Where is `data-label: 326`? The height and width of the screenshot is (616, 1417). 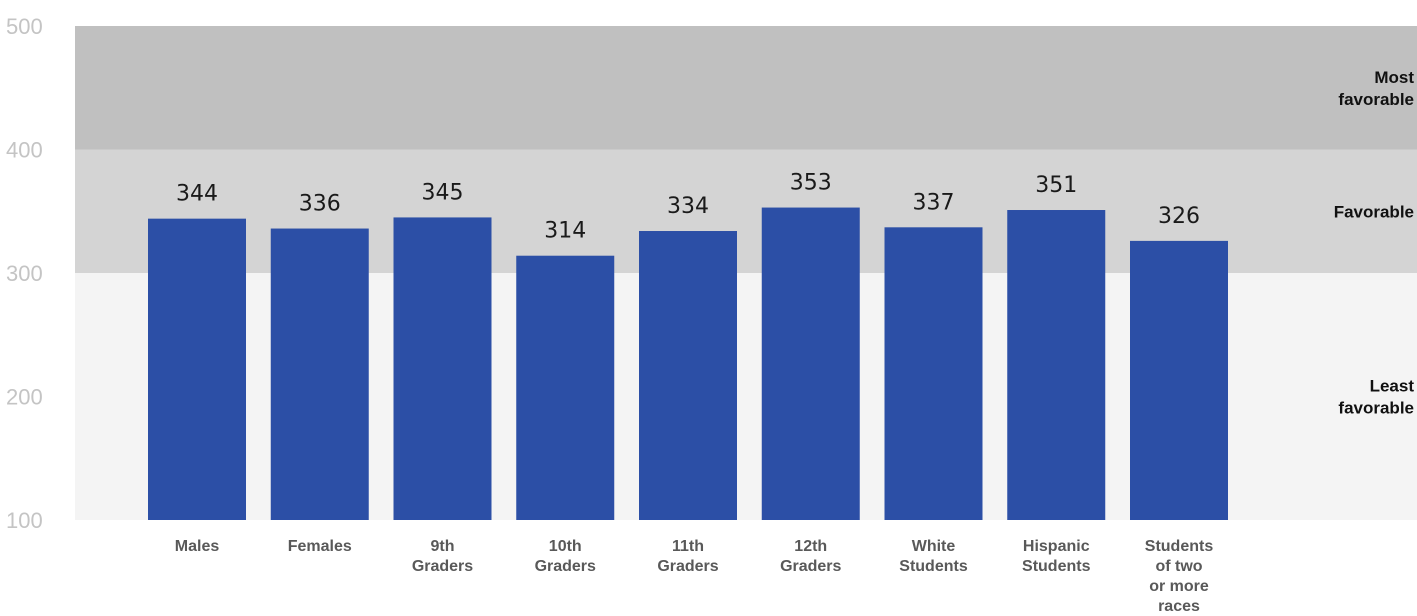
data-label: 326 is located at coordinates (1179, 216).